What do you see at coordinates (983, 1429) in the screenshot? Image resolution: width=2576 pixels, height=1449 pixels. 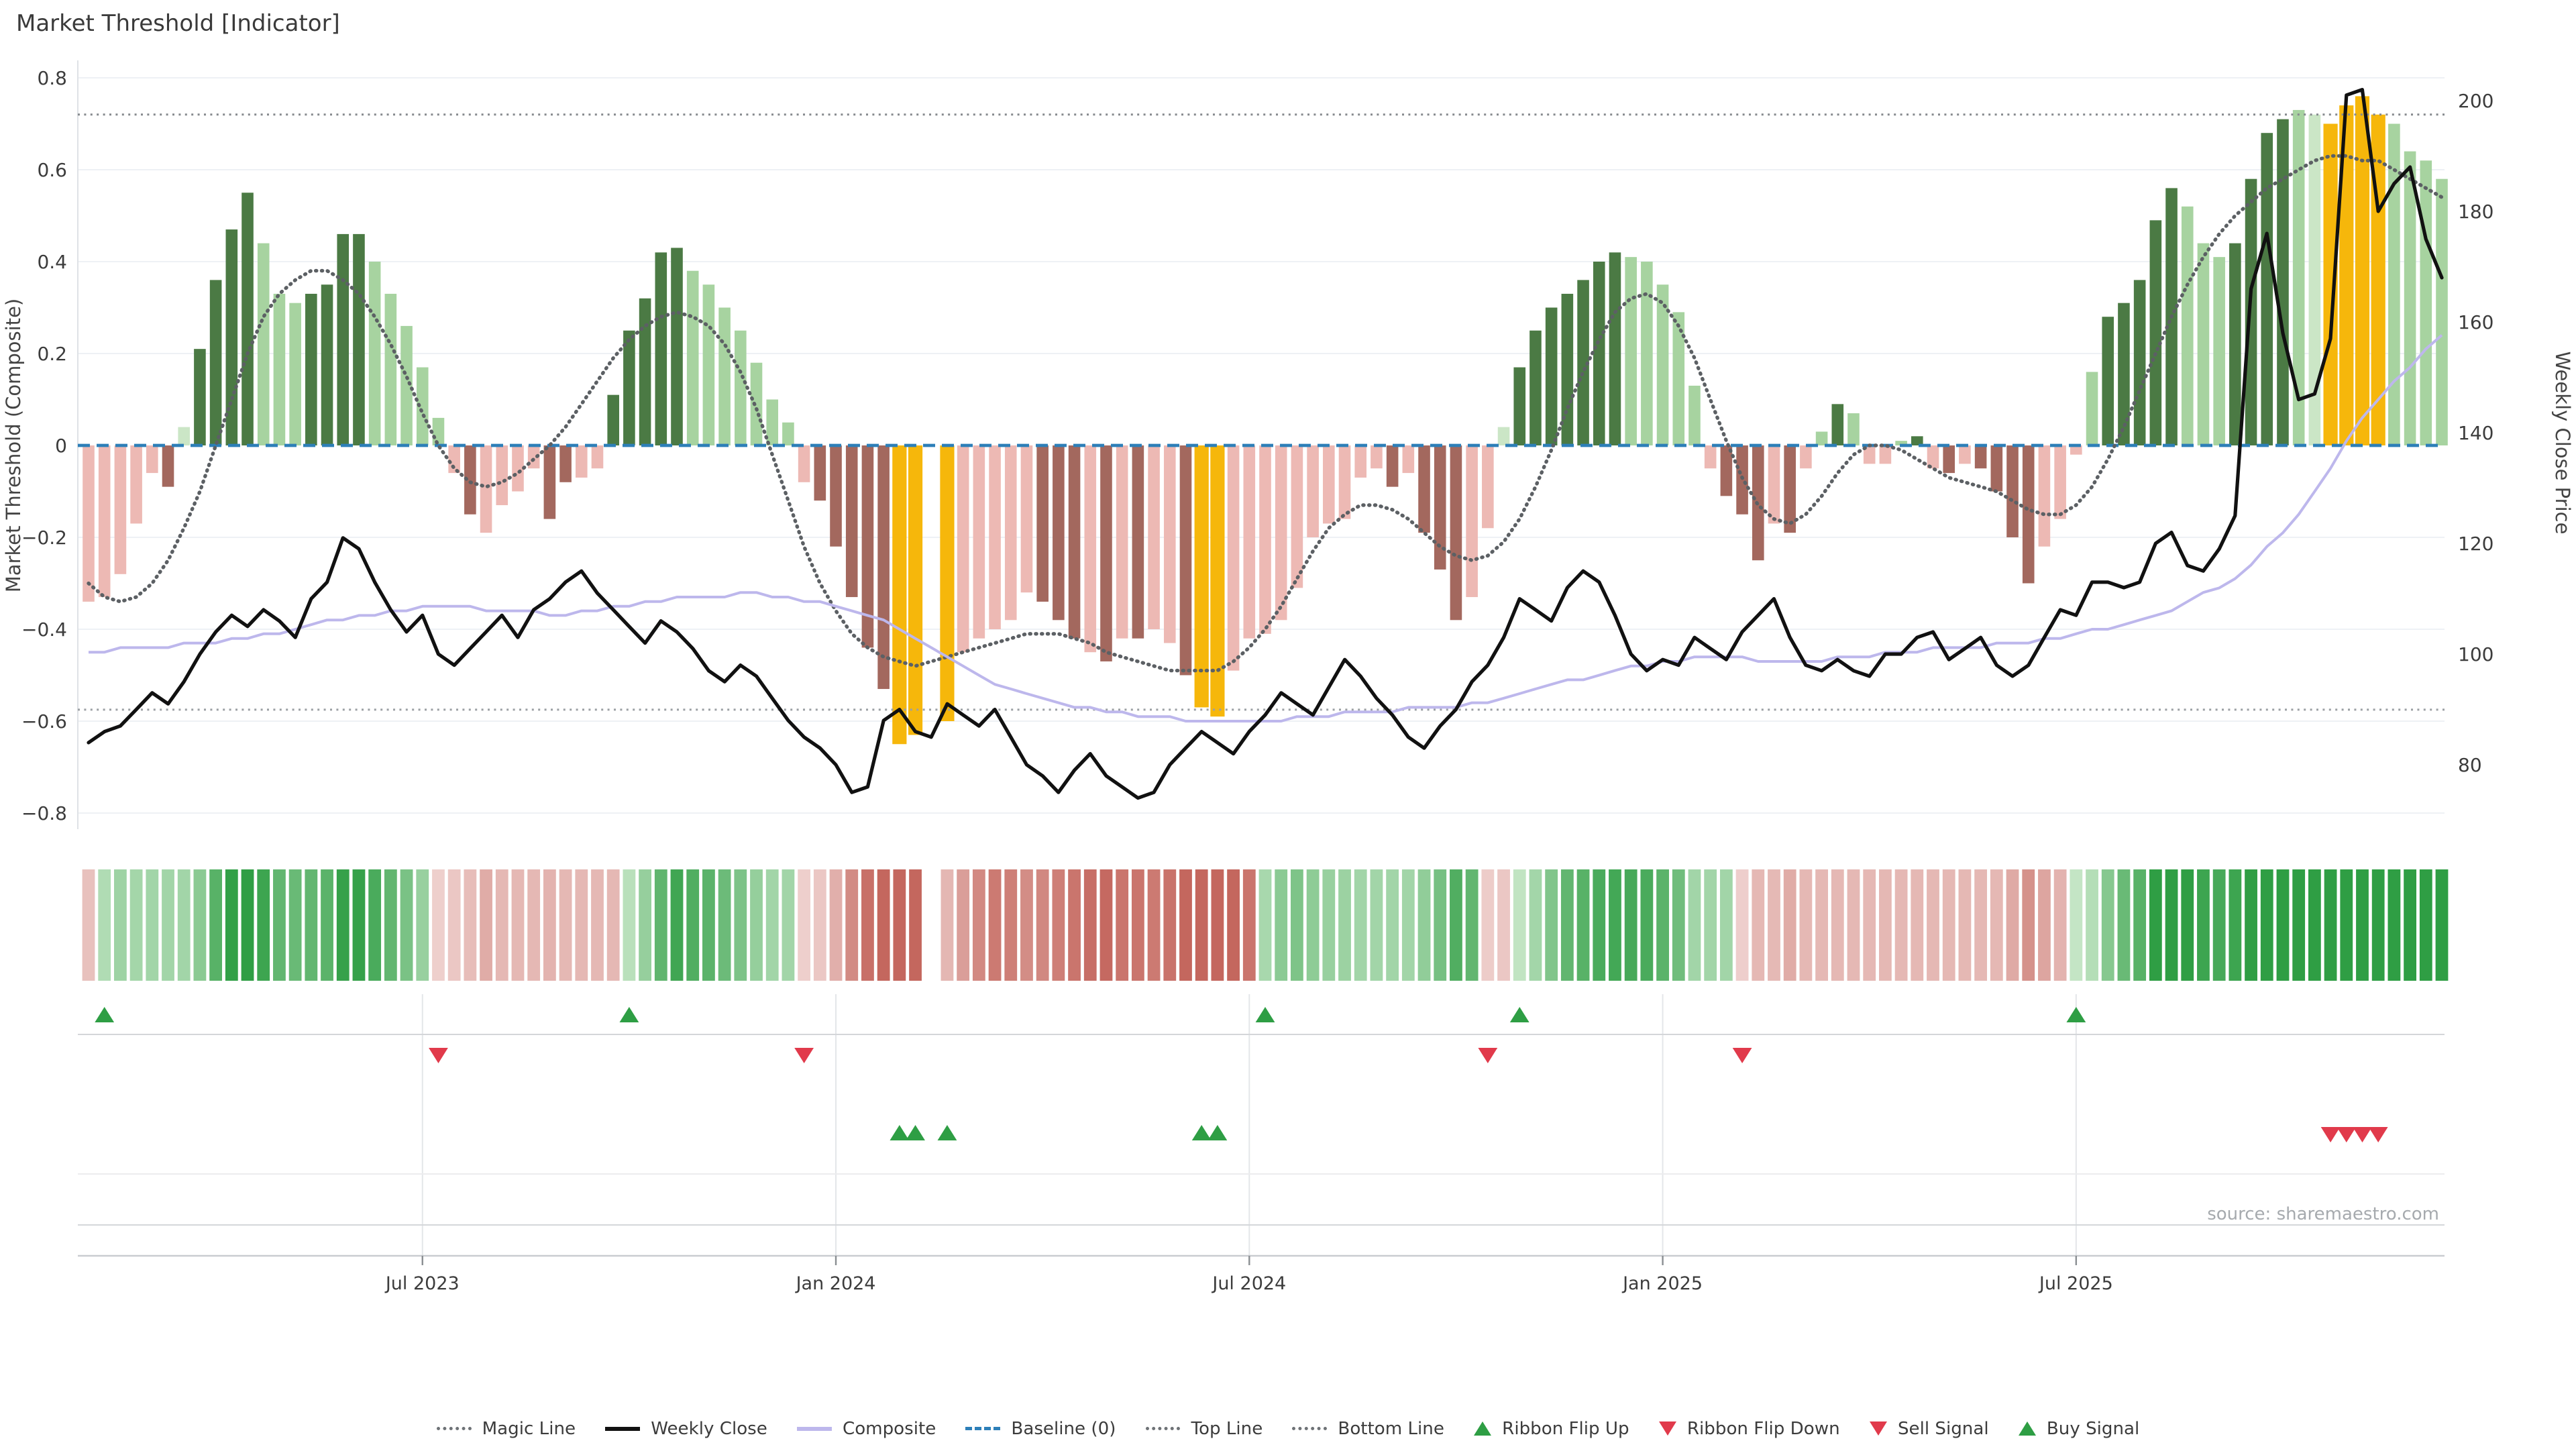 I see `dashed-line-icon` at bounding box center [983, 1429].